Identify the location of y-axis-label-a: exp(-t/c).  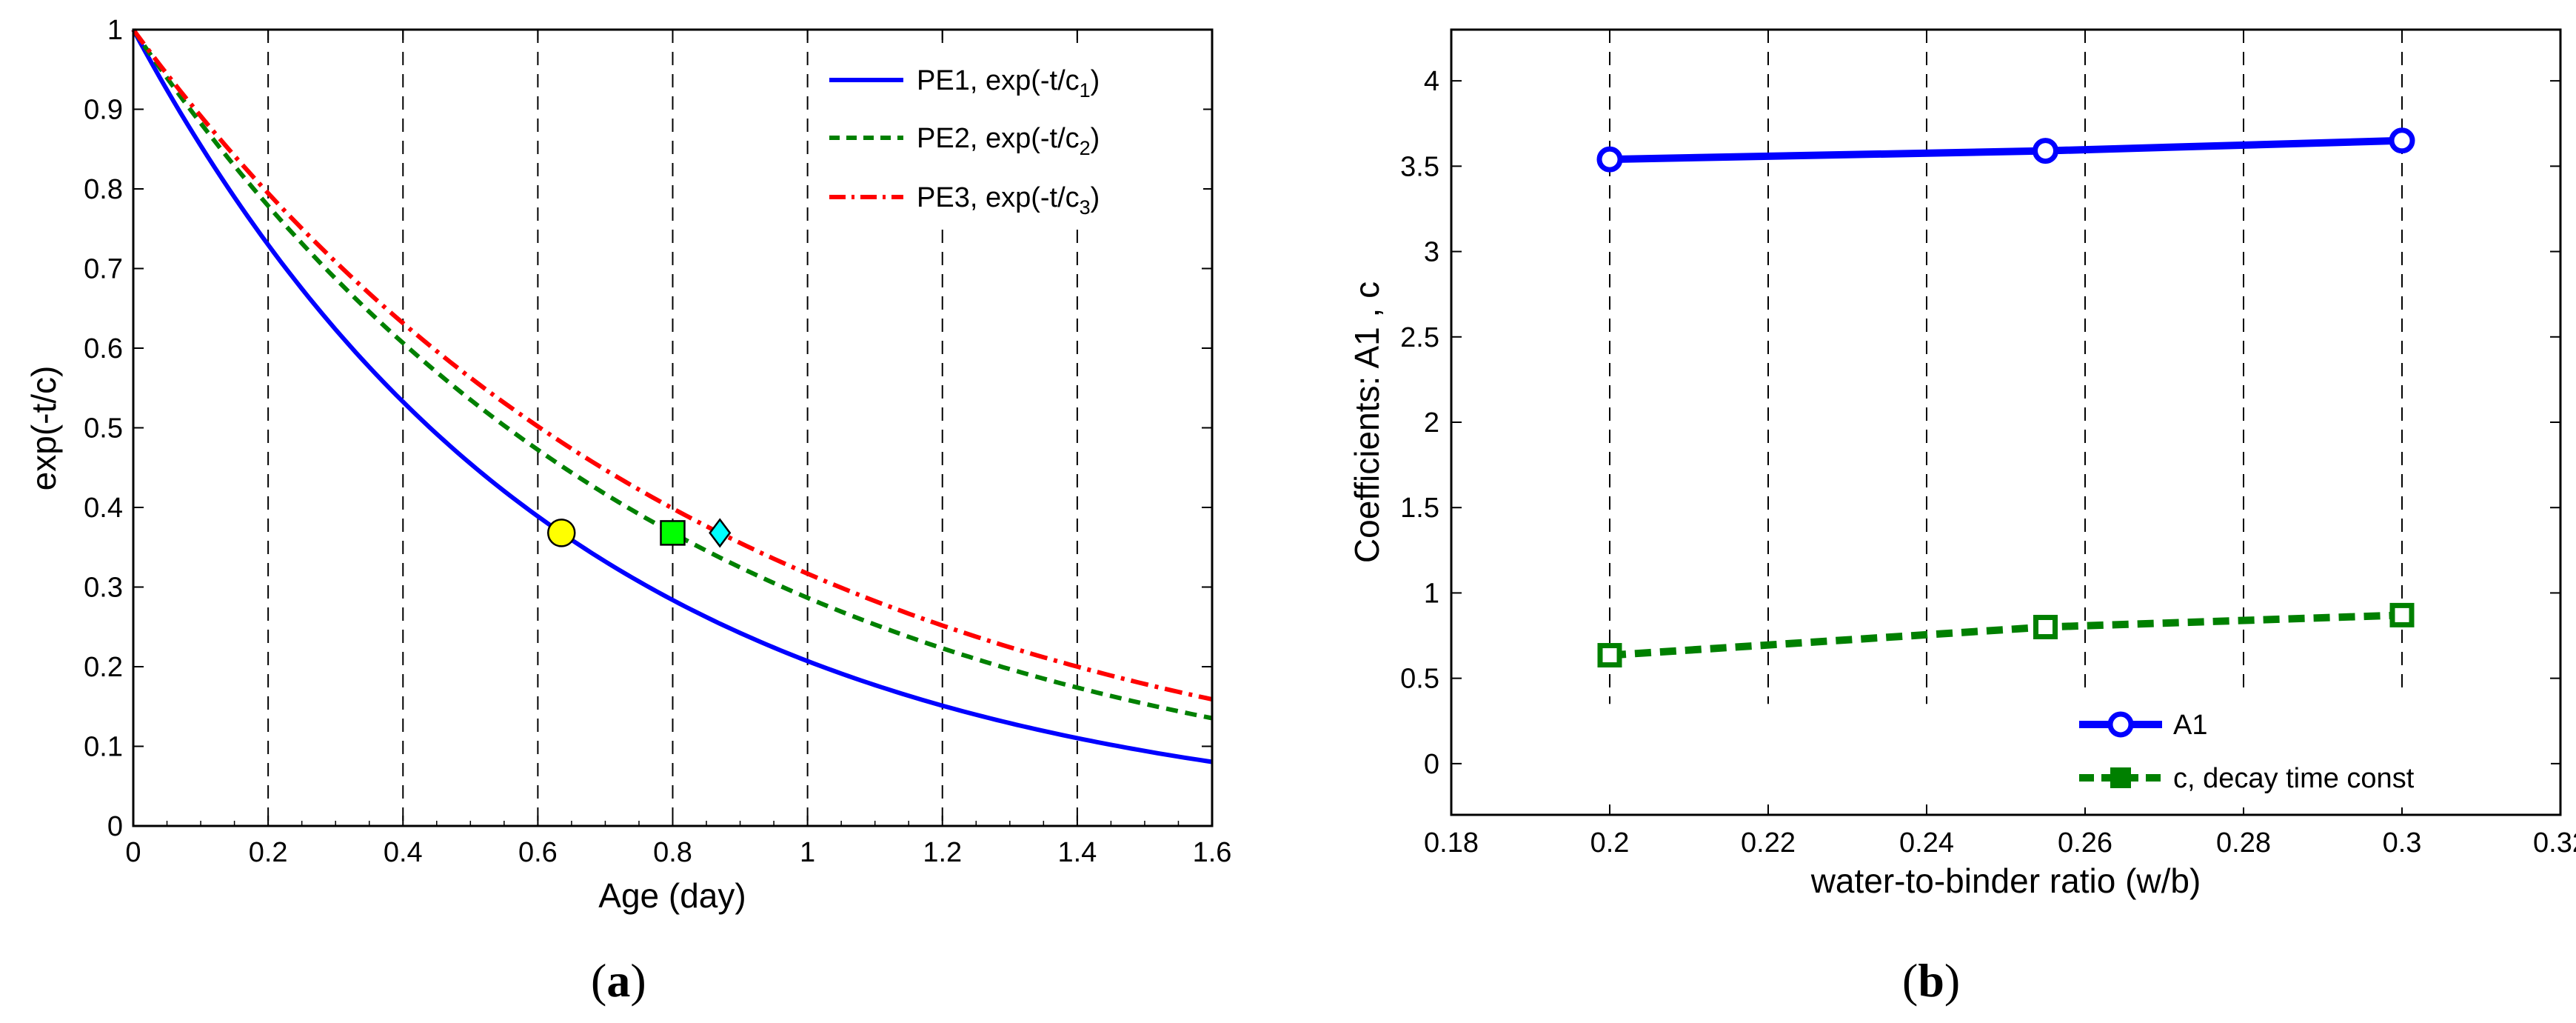
(43, 428).